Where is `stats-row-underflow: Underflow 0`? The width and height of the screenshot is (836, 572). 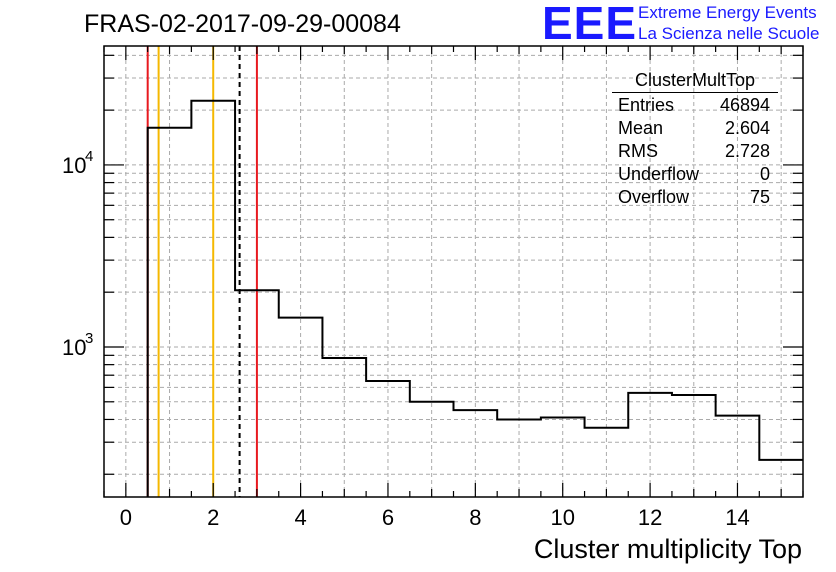 stats-row-underflow: Underflow 0 is located at coordinates (695, 174).